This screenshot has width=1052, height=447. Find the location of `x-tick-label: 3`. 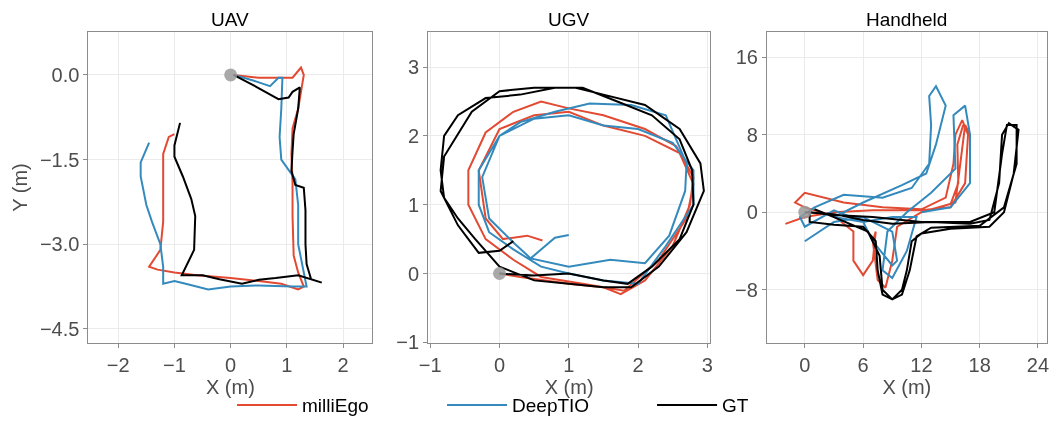

x-tick-label: 3 is located at coordinates (707, 365).